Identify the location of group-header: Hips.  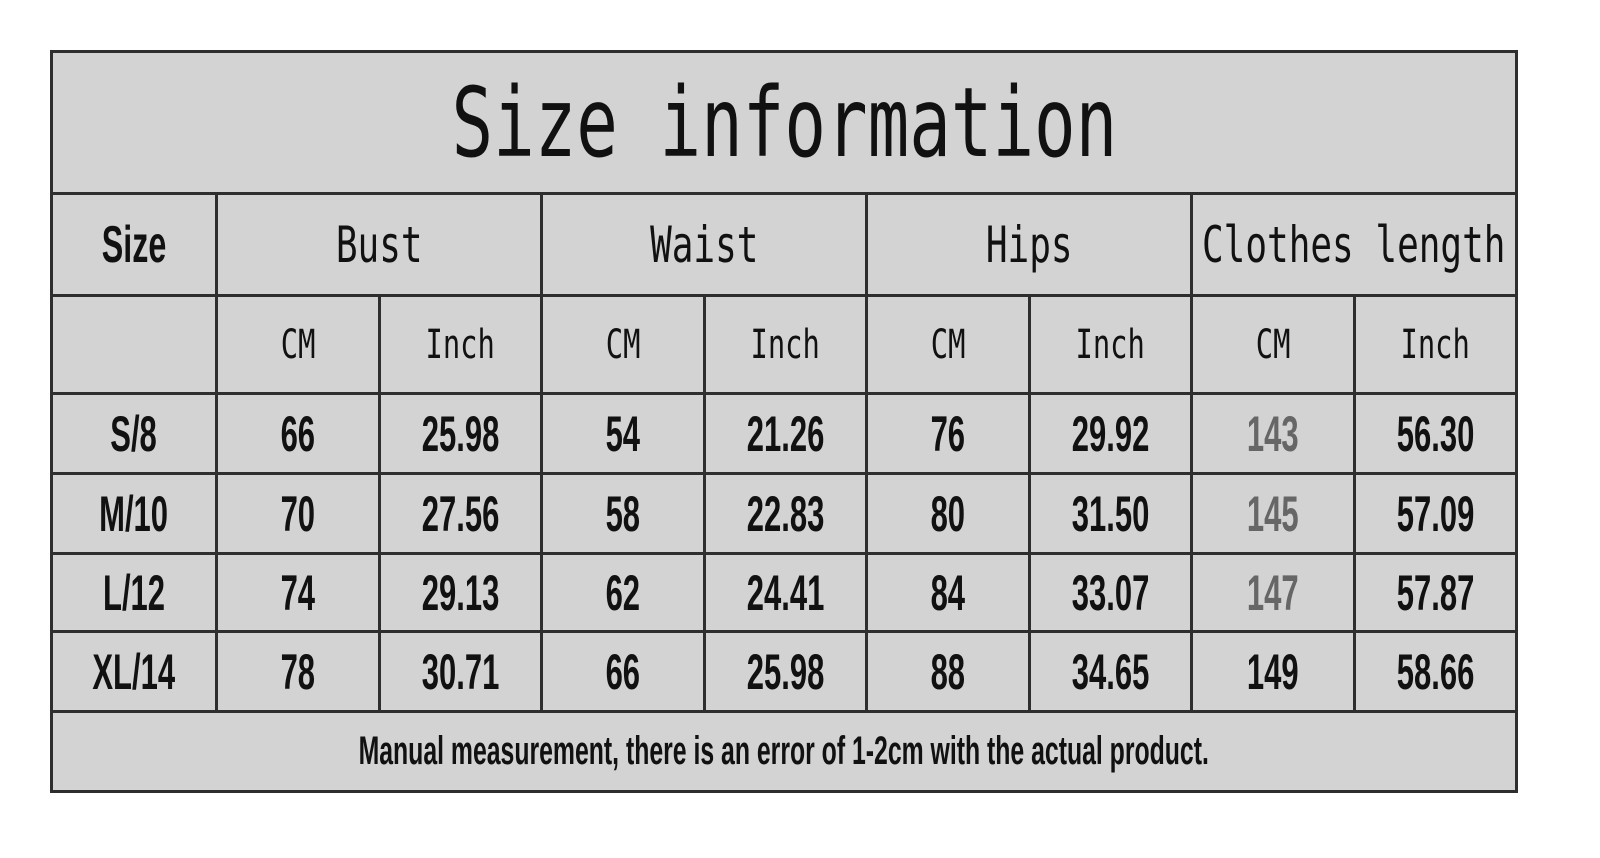
(1029, 244).